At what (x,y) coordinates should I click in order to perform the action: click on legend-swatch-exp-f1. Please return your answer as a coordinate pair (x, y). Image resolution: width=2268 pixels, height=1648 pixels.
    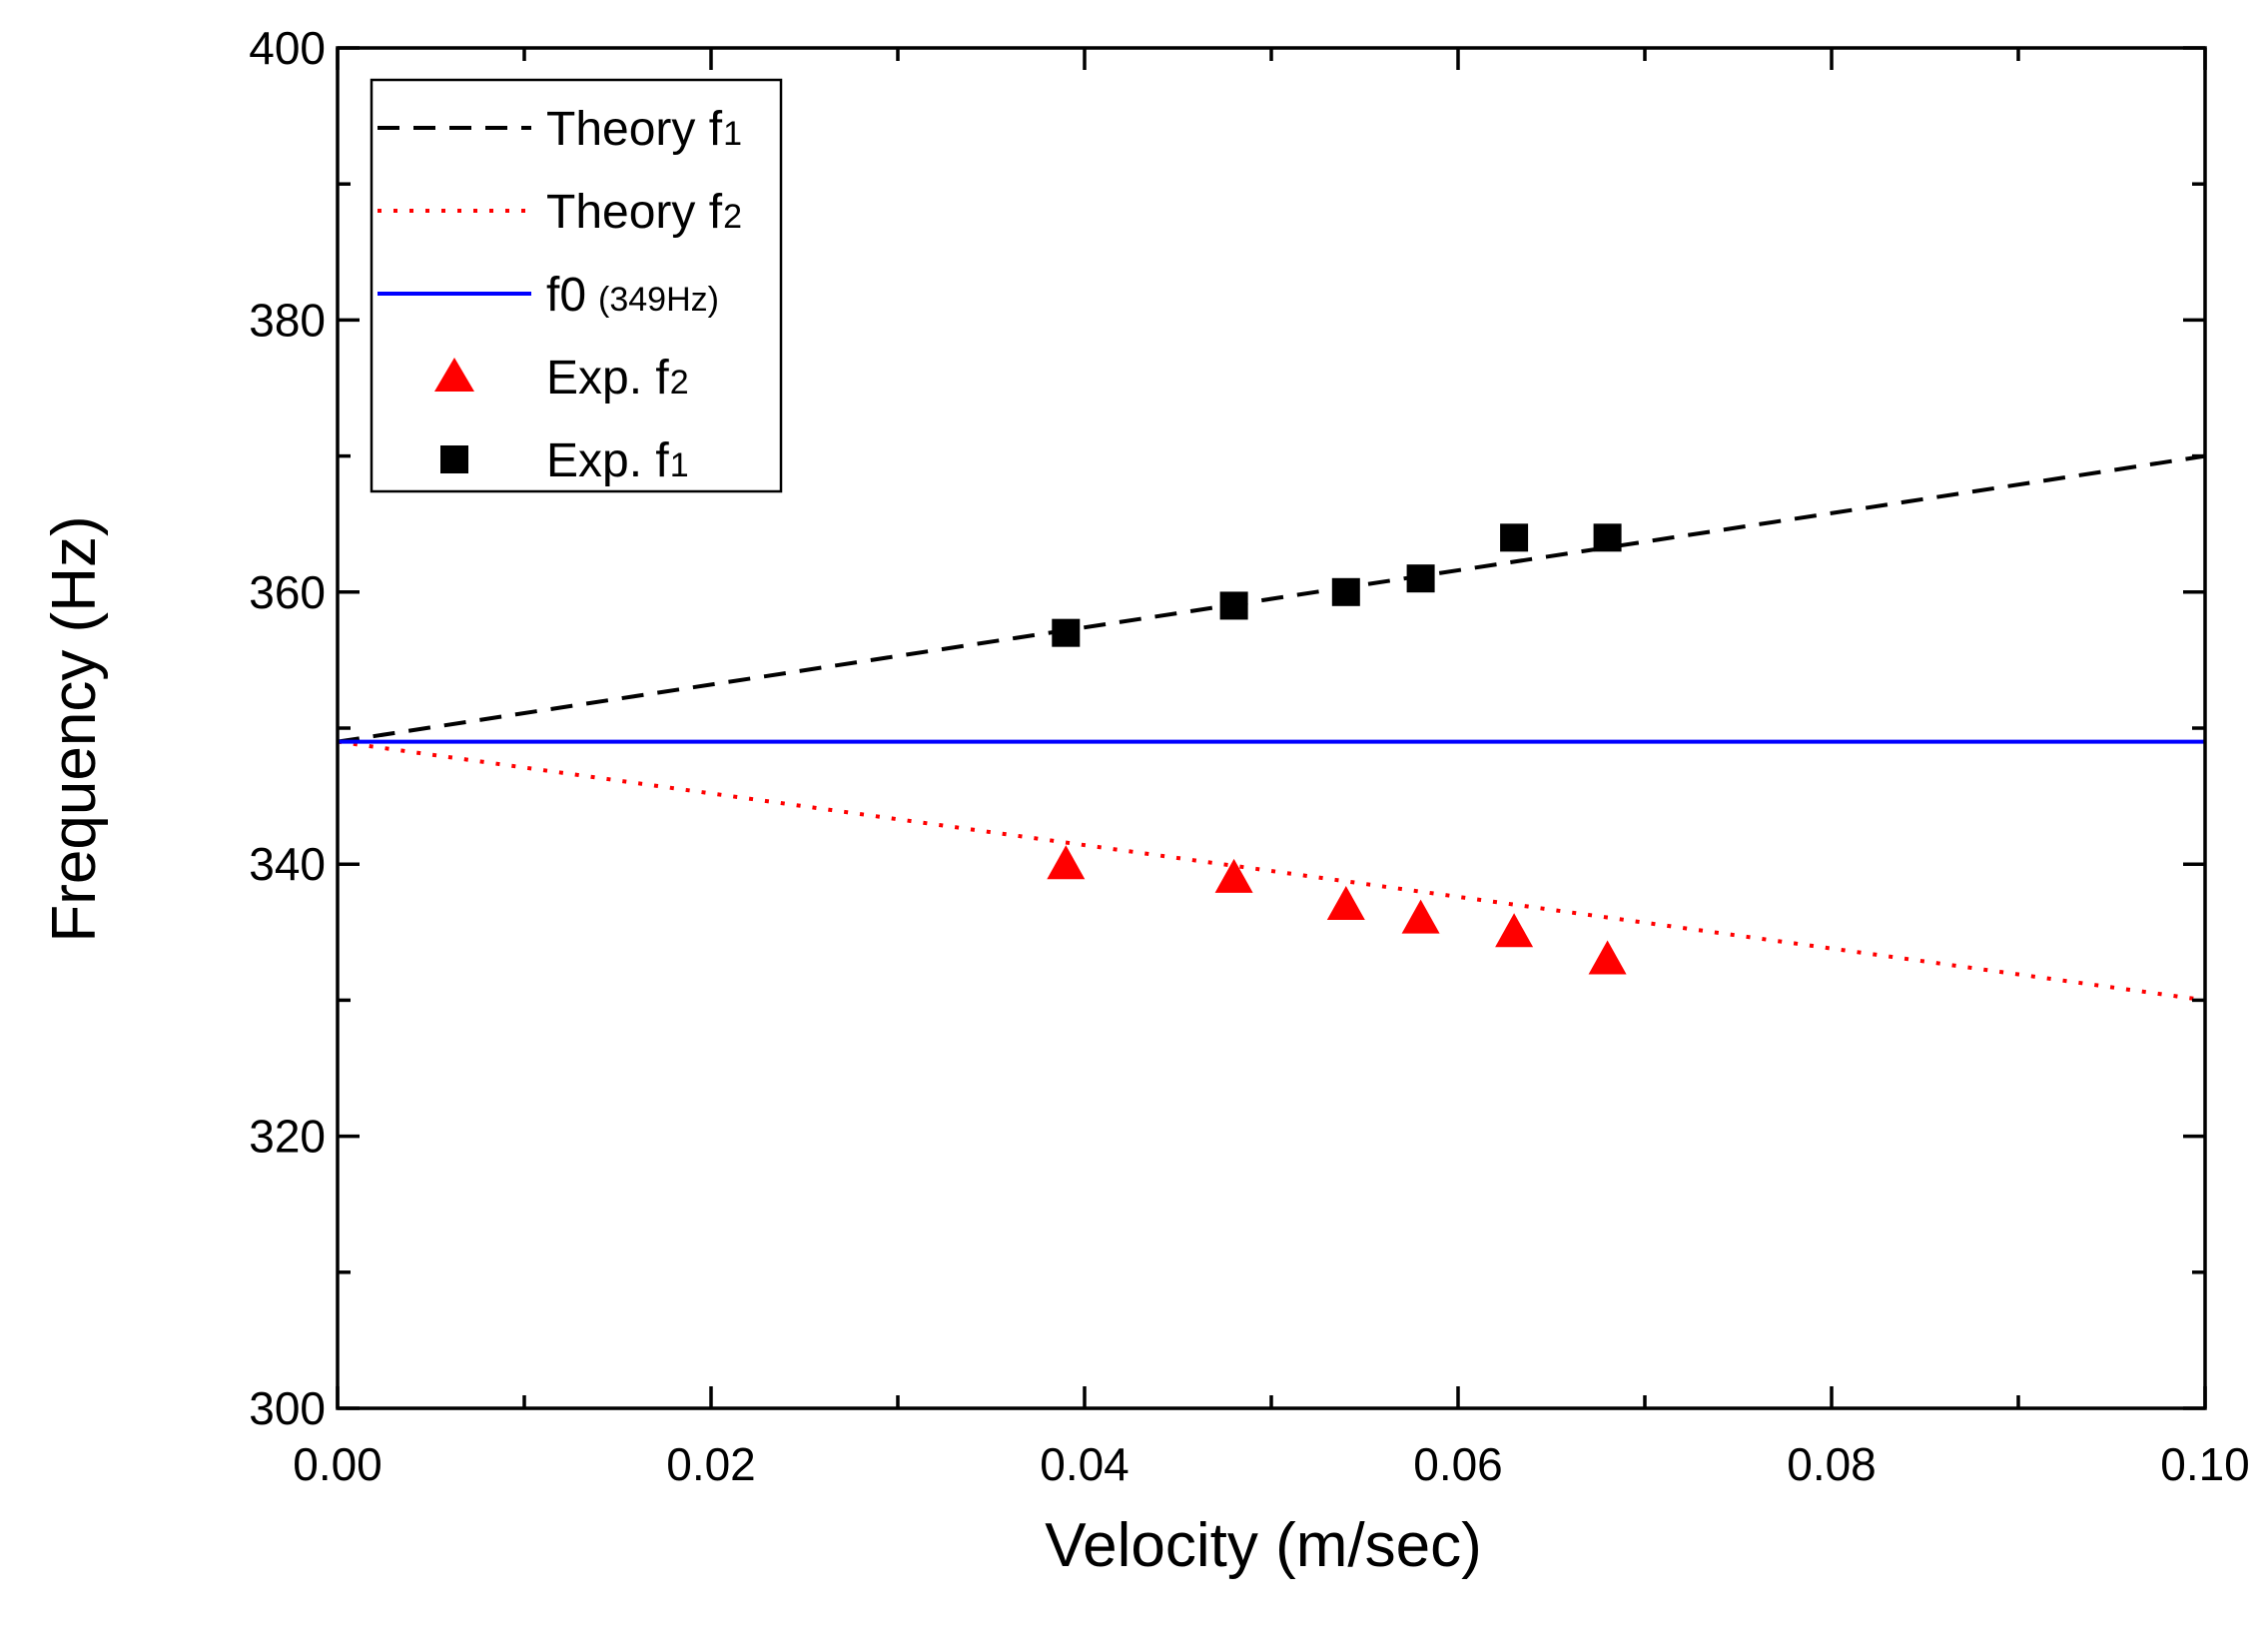
    Looking at the image, I should click on (454, 459).